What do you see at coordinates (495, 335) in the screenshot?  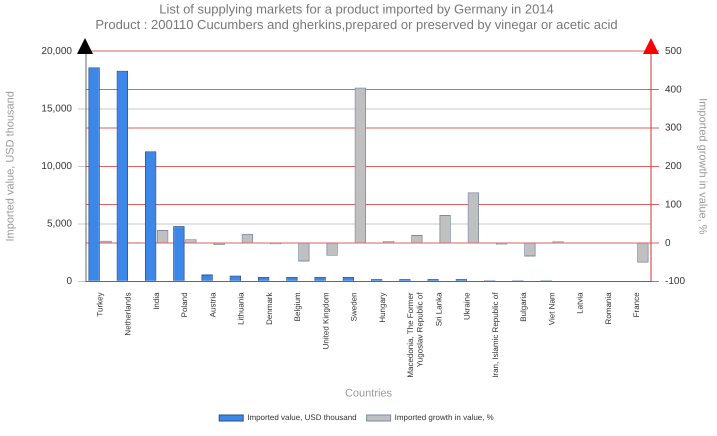 I see `x-tick-label: Iran, Islamic Republic of` at bounding box center [495, 335].